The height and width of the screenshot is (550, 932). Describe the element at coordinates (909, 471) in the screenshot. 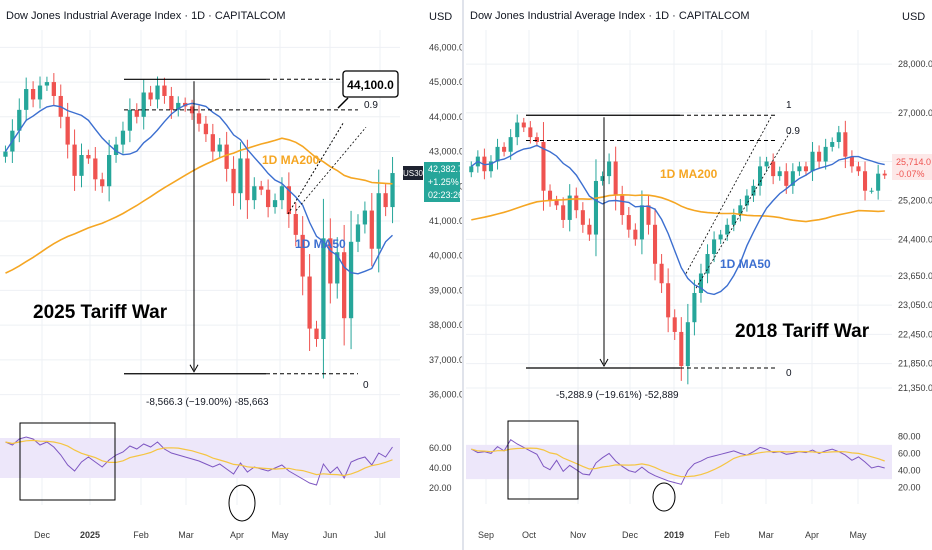

I see `r-rsi-tick-label: 40.00` at that location.